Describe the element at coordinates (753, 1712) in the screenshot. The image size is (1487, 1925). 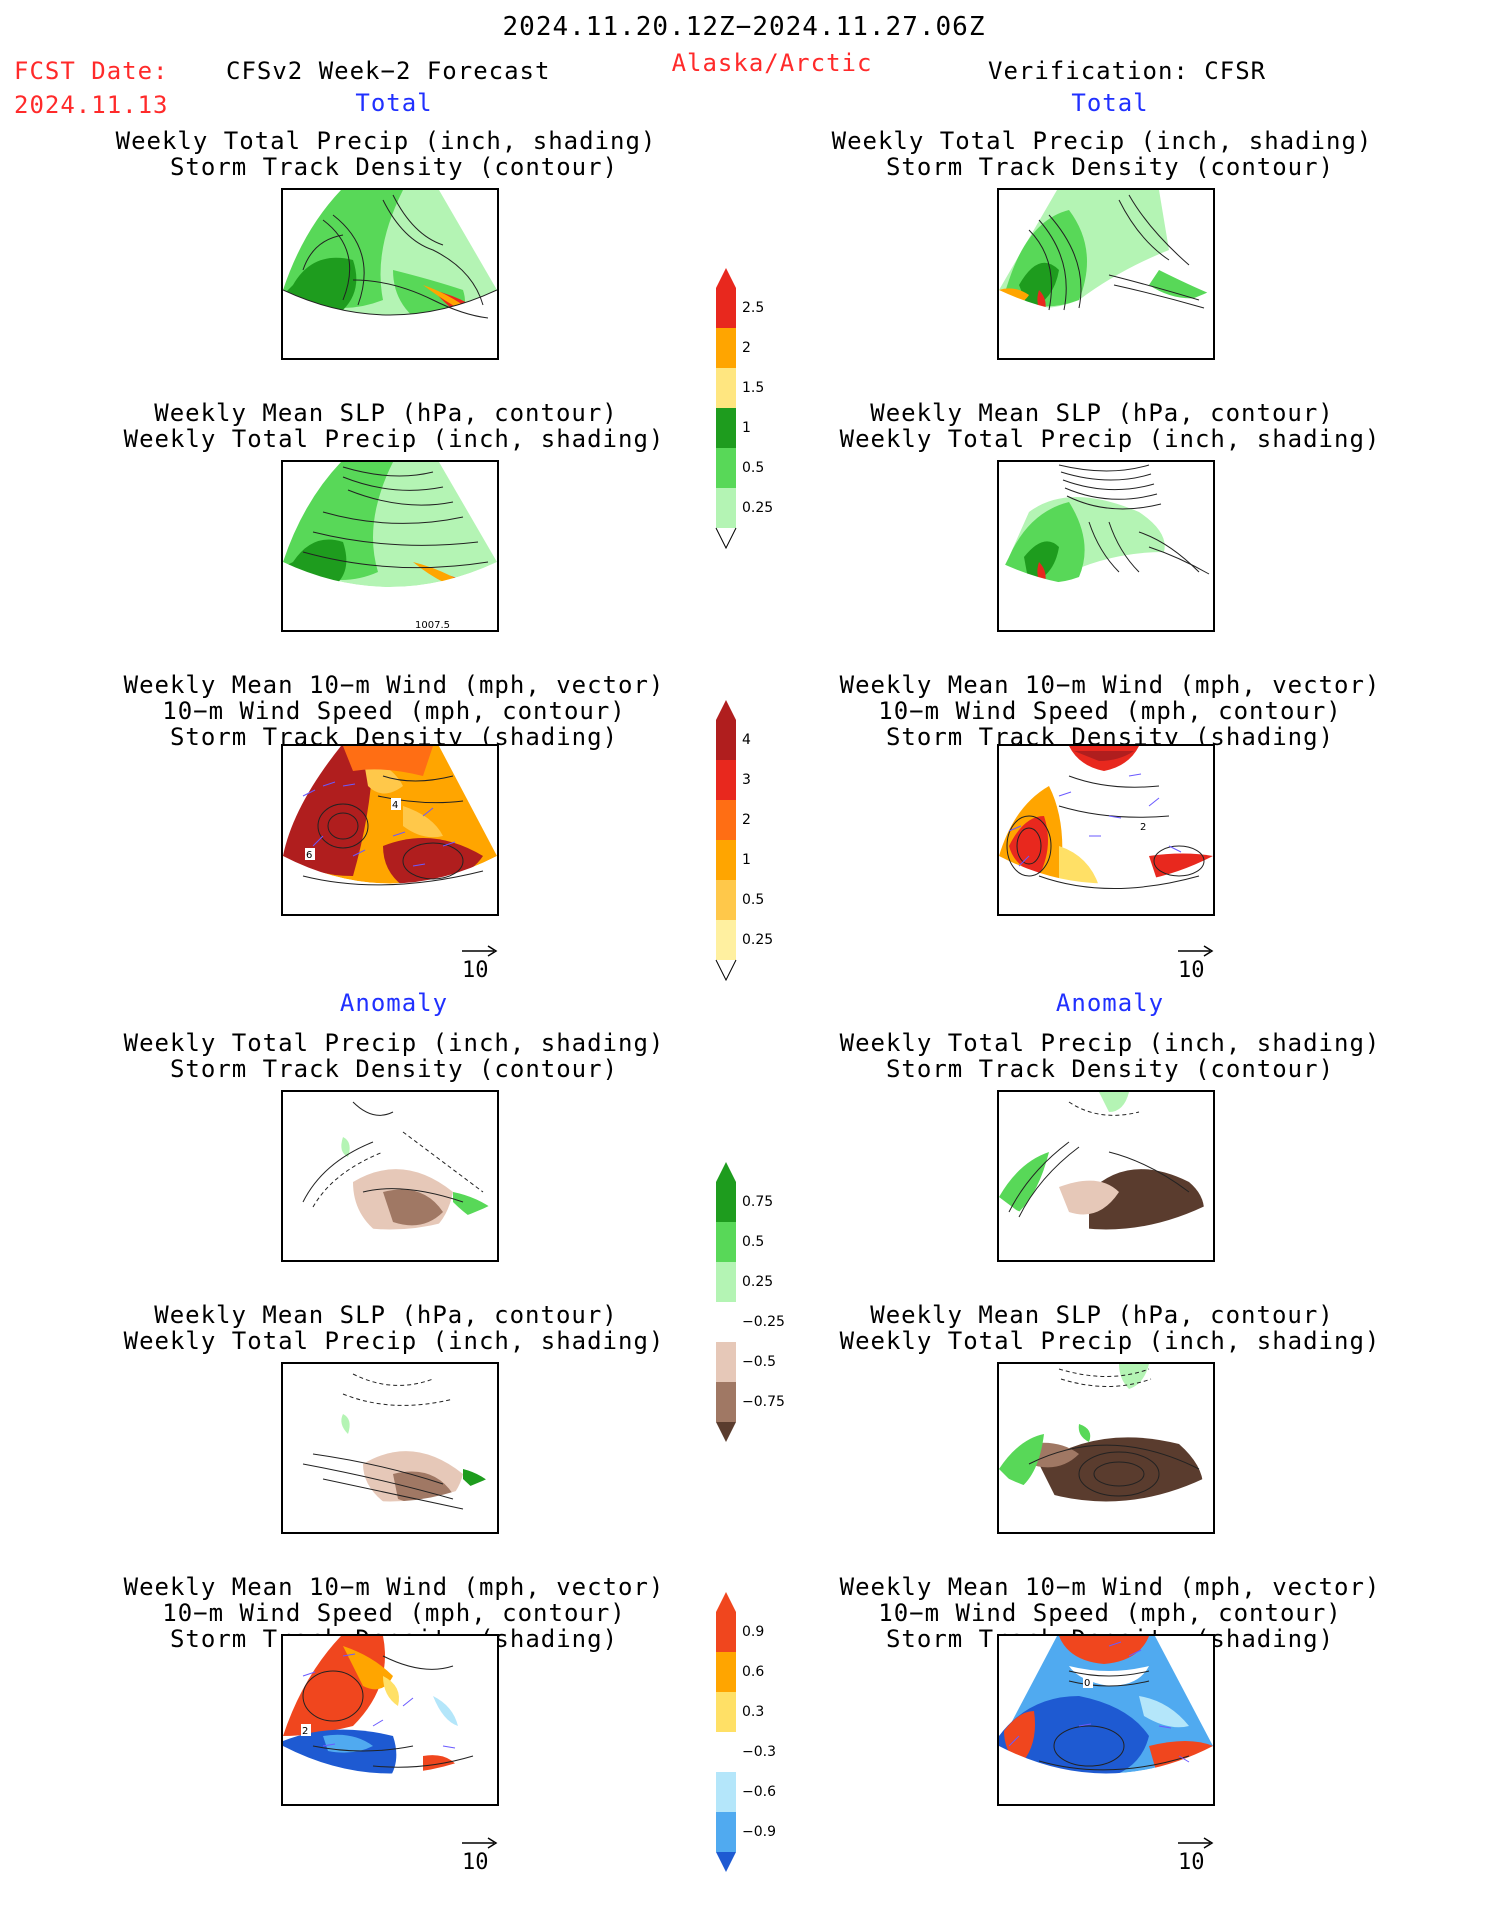
I see `colorbar-tick: 0.3` at that location.